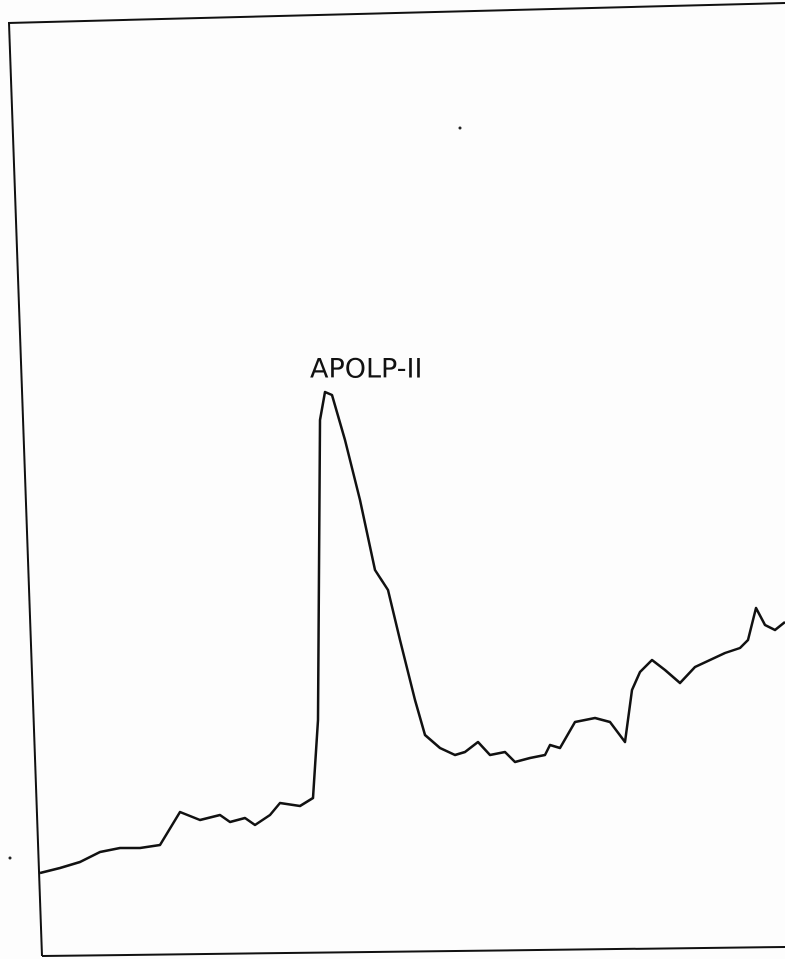 This screenshot has width=785, height=959. What do you see at coordinates (366, 369) in the screenshot?
I see `peak-label: APOLP-II` at bounding box center [366, 369].